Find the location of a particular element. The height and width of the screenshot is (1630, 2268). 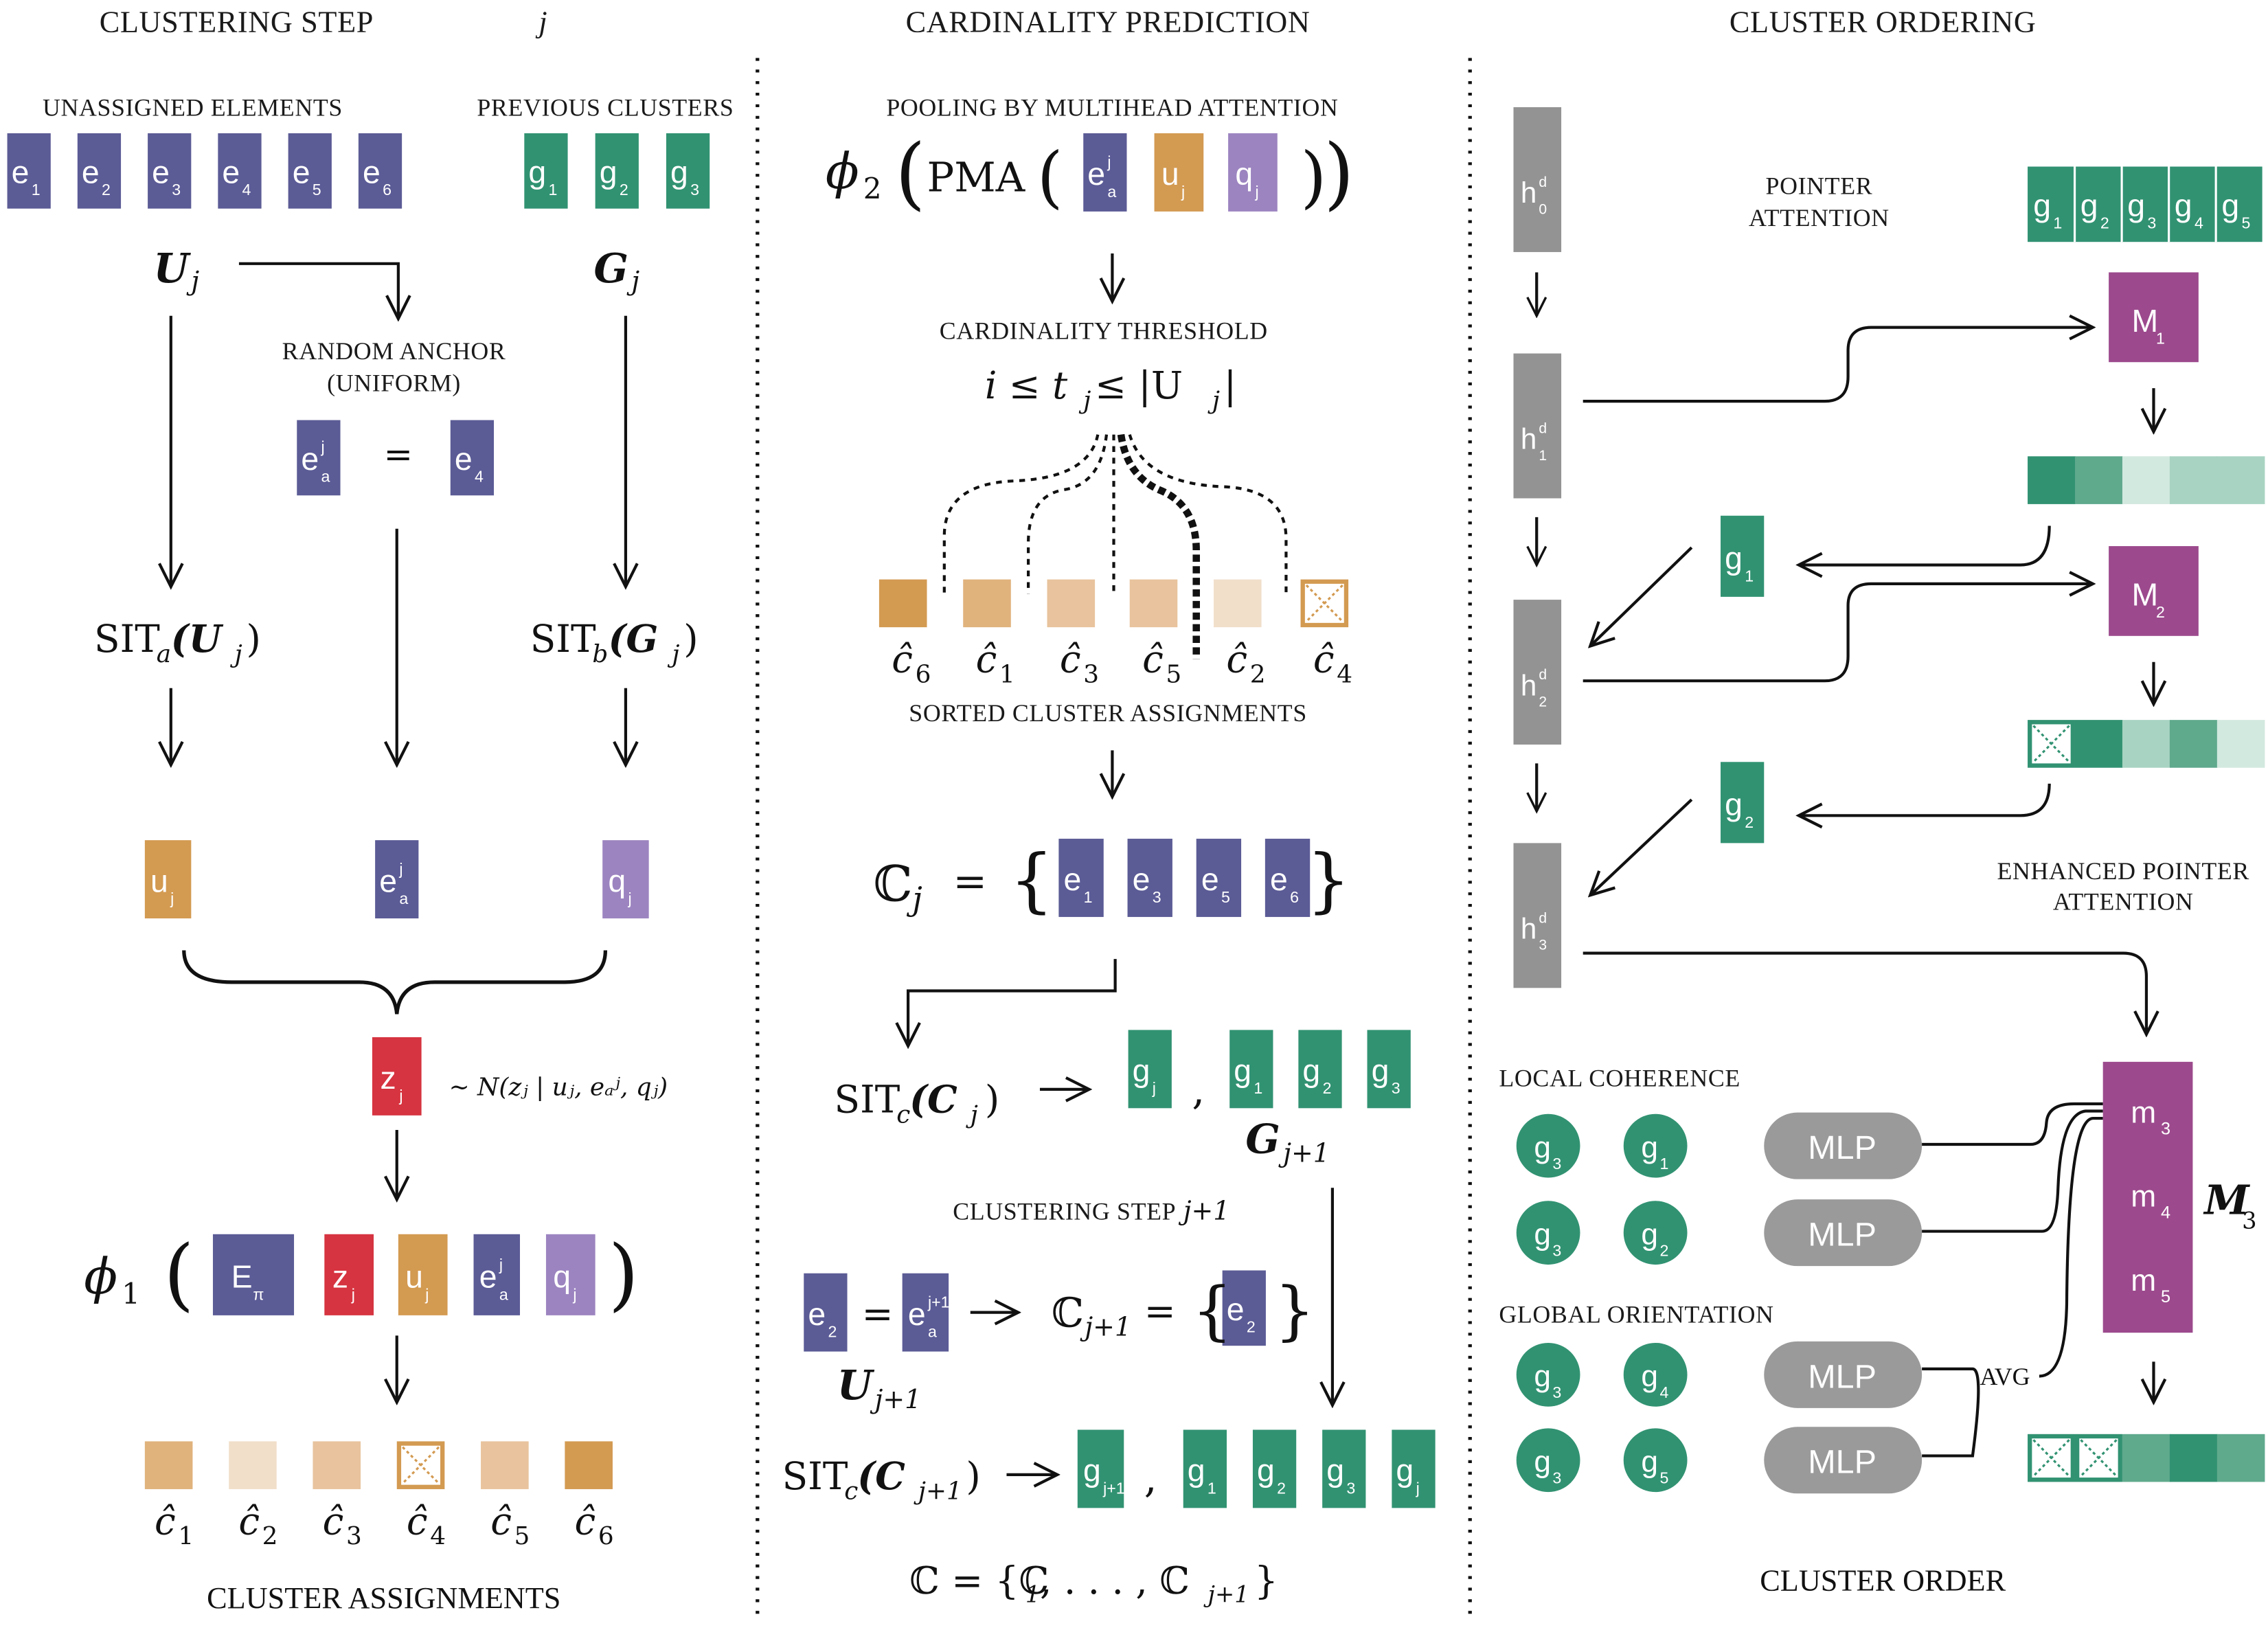

anchor-e4-letter: e is located at coordinates (464, 459).